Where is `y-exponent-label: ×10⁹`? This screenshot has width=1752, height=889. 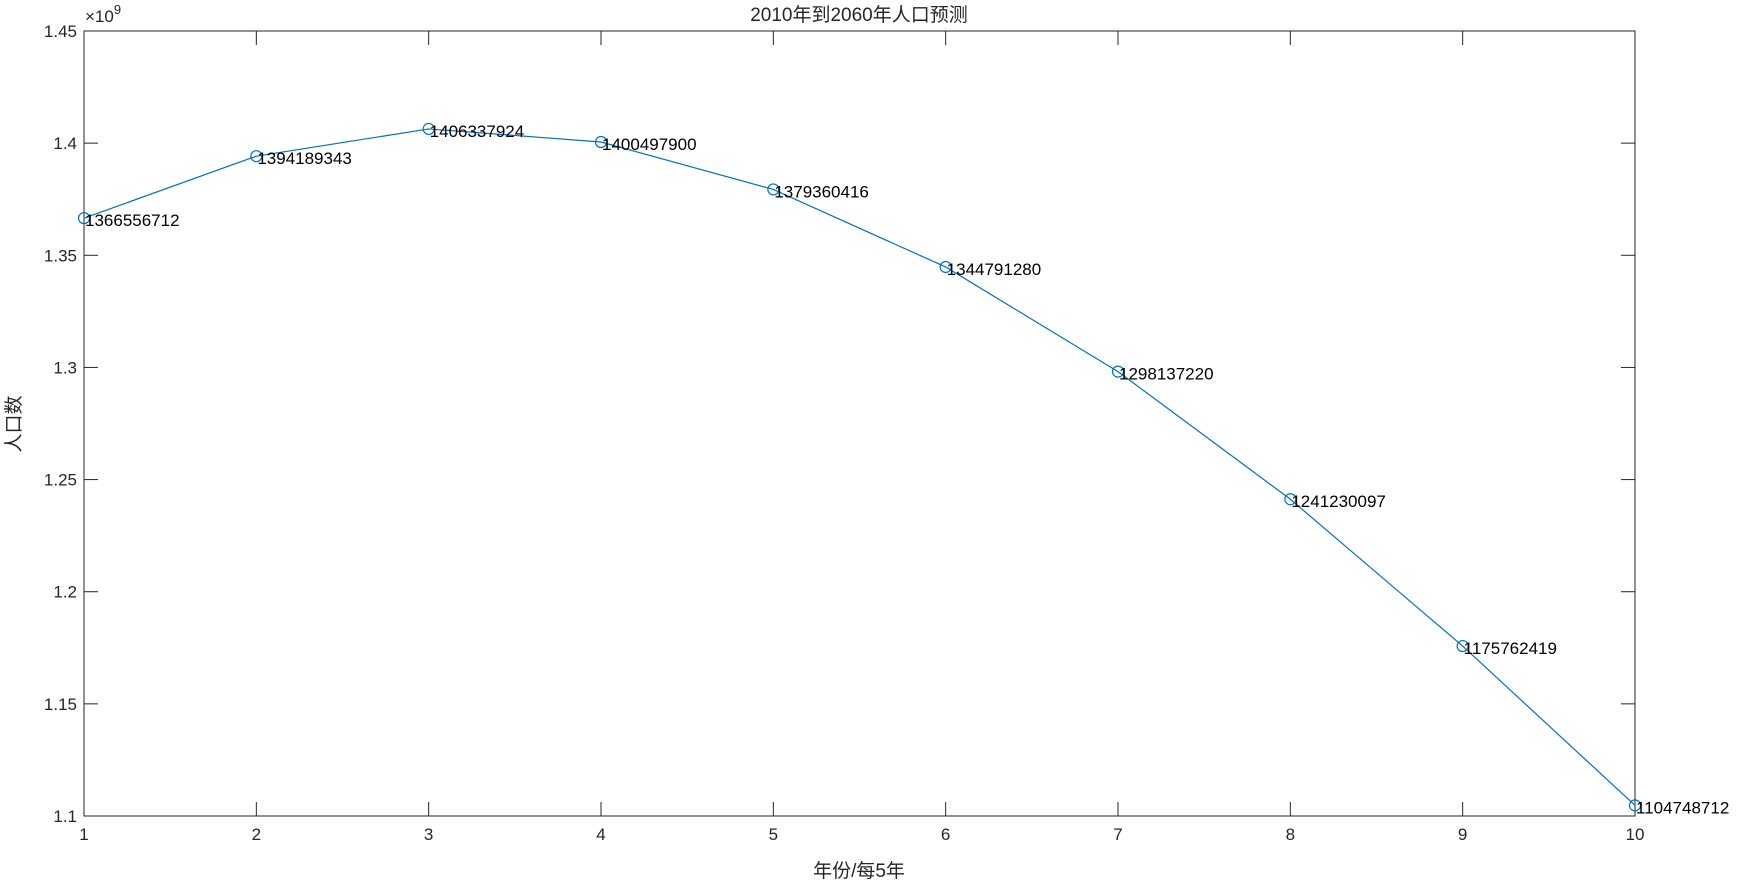 y-exponent-label: ×10⁹ is located at coordinates (103, 14).